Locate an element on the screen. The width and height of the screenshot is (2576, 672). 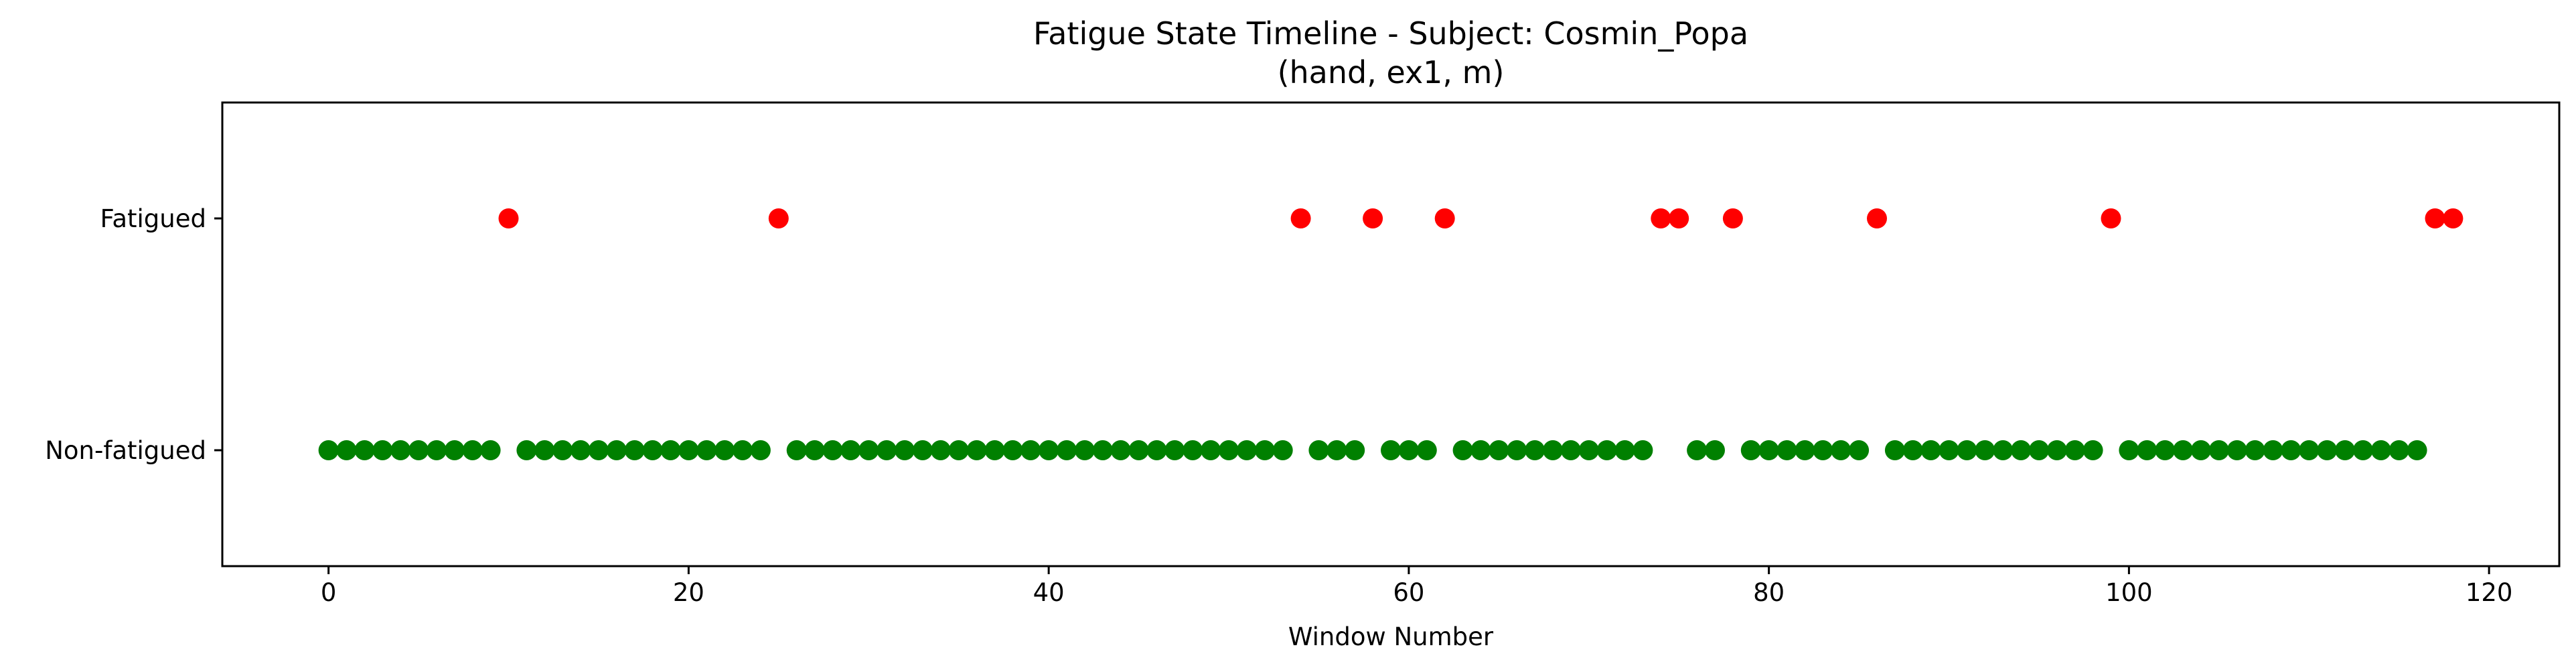
x-axis-ticks: 0 20 40 60 80 100 120 is located at coordinates (1416, 586).